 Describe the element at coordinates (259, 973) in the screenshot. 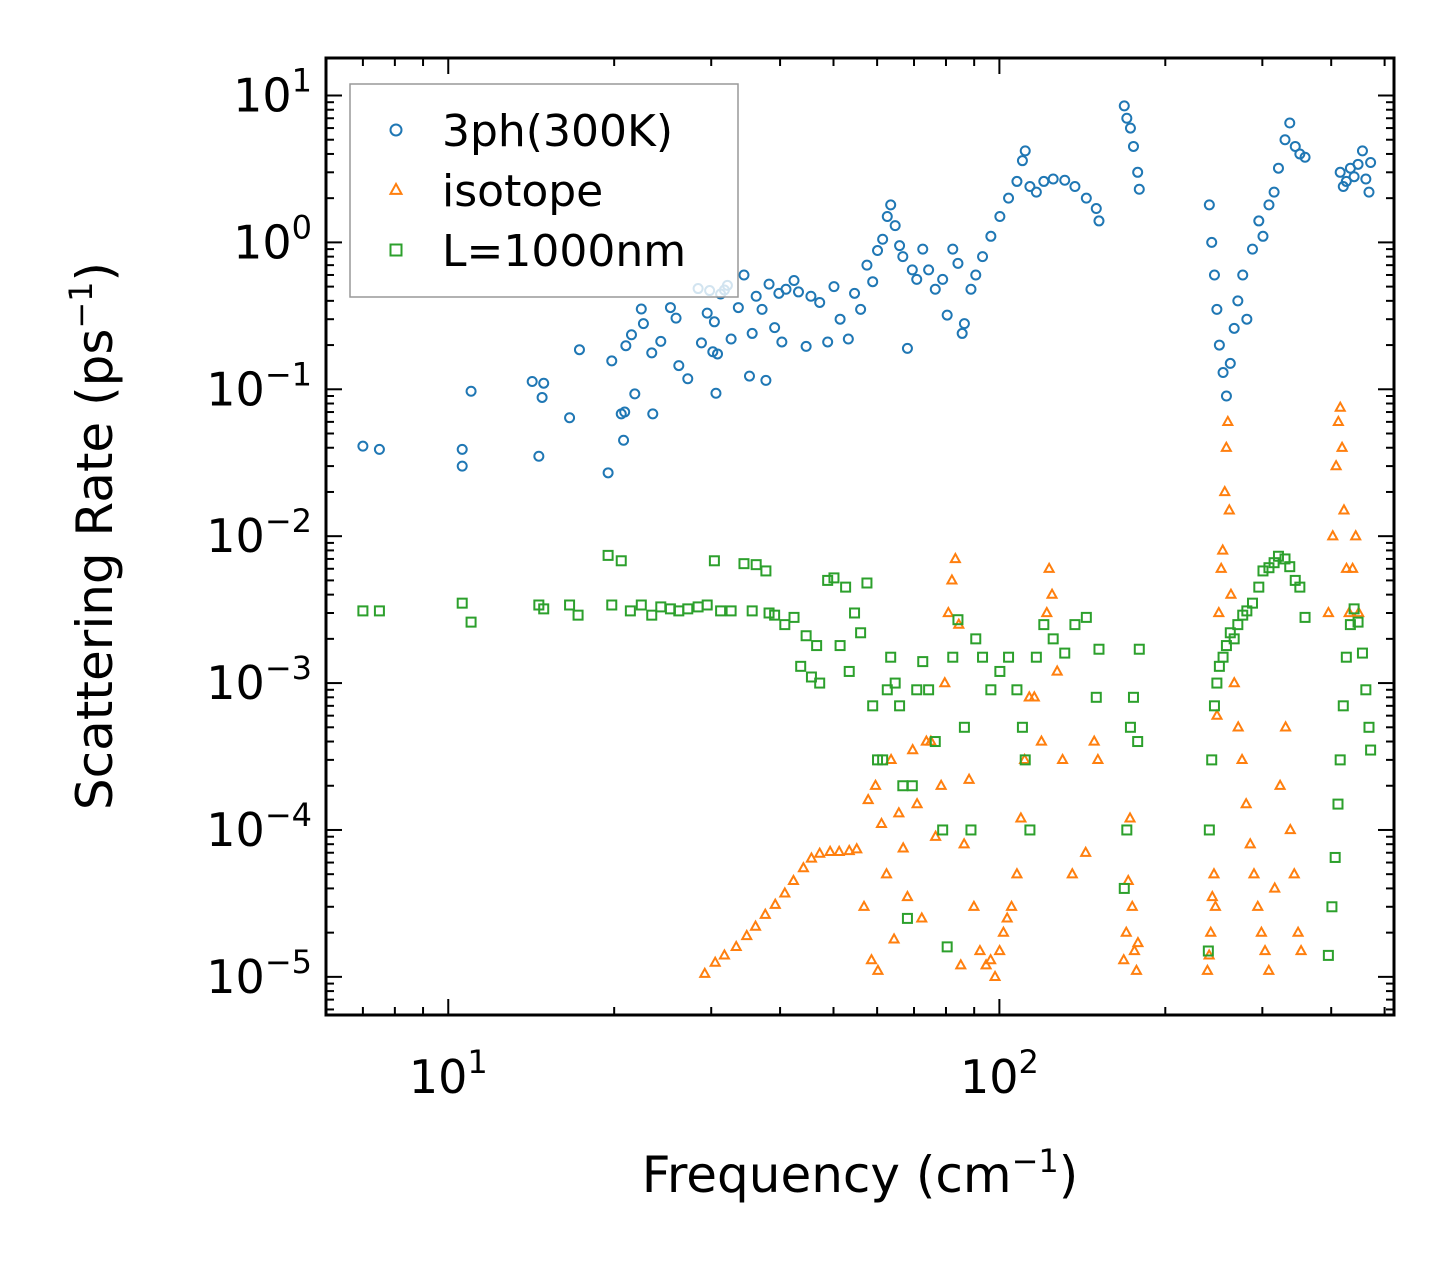

I see `y-tick-label: 10⁻⁵` at that location.